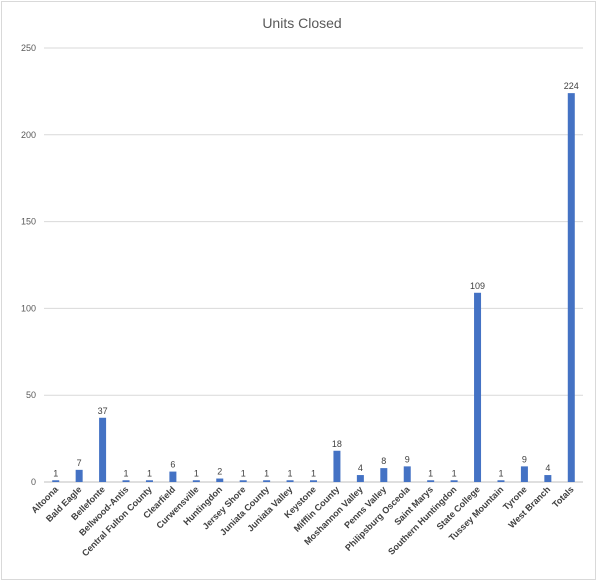 The height and width of the screenshot is (583, 599). What do you see at coordinates (28, 308) in the screenshot?
I see `y-tick-label: 100` at bounding box center [28, 308].